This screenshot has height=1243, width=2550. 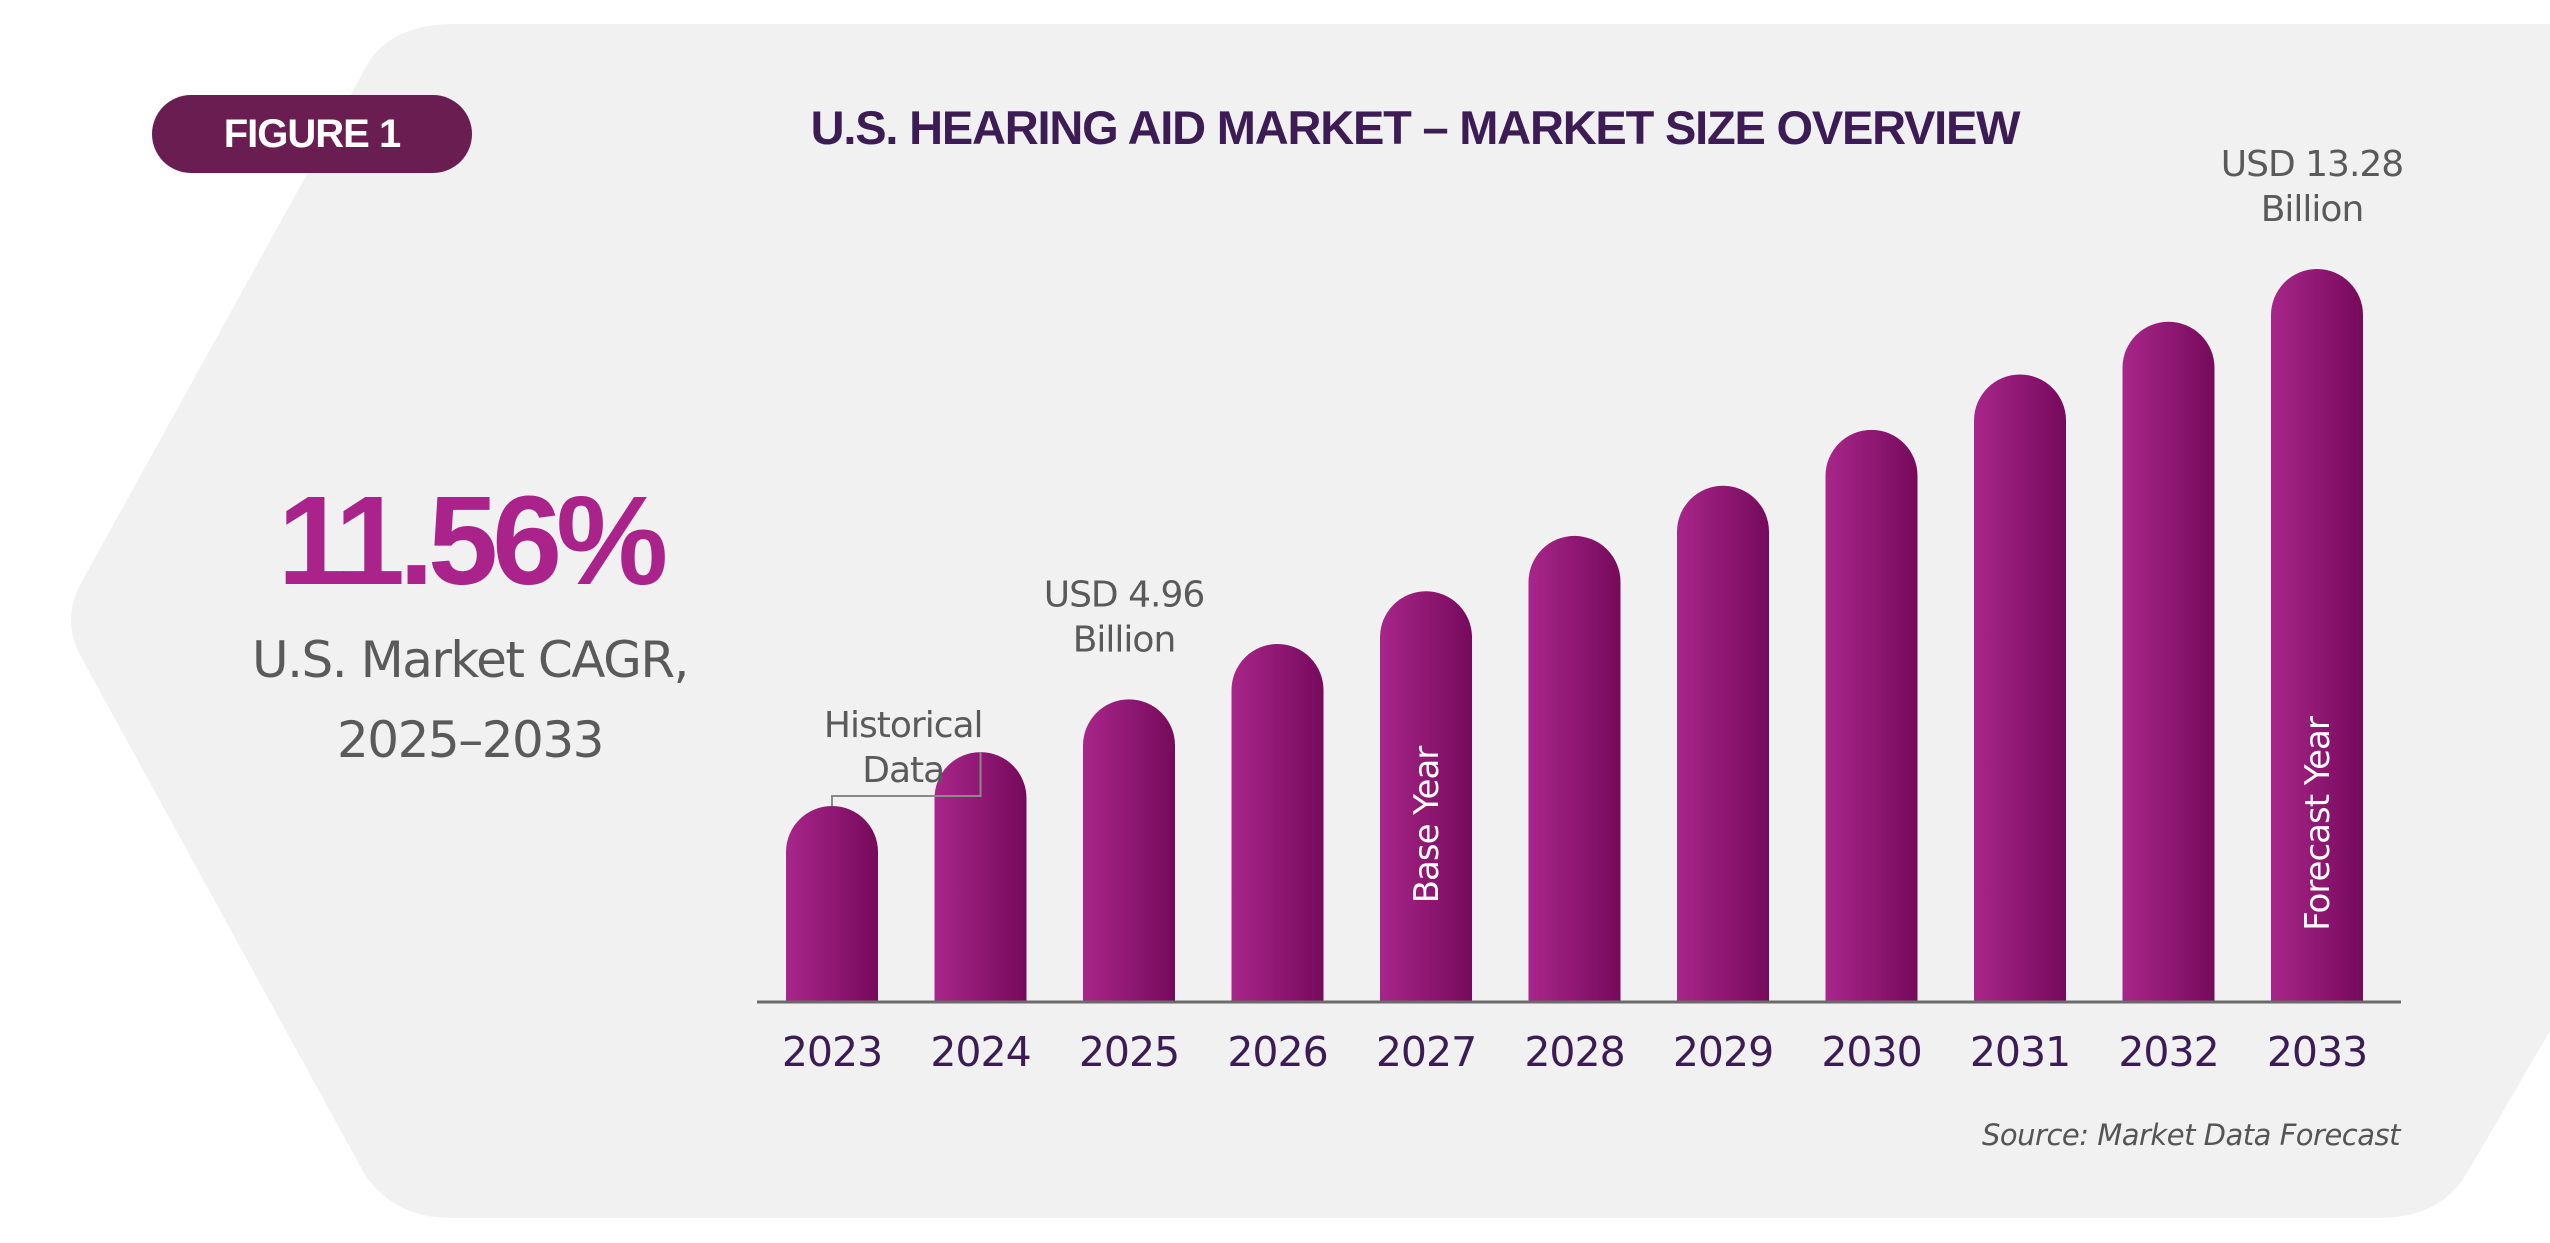 What do you see at coordinates (980, 876) in the screenshot?
I see `bar-2024` at bounding box center [980, 876].